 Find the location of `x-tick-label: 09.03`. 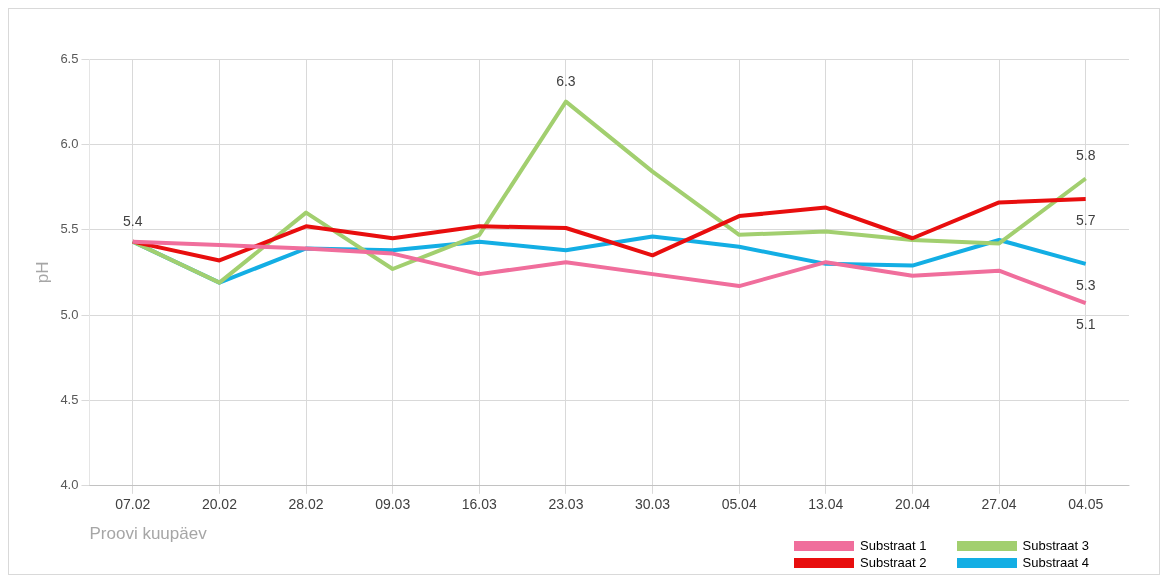

x-tick-label: 09.03 is located at coordinates (393, 504).